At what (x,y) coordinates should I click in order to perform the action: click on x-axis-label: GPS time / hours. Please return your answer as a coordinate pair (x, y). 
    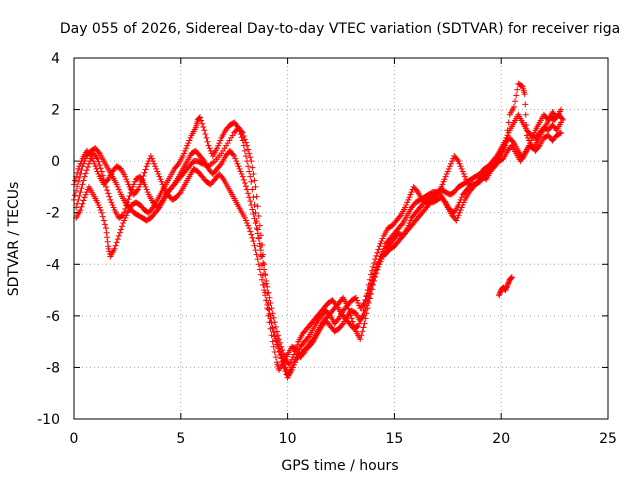
    Looking at the image, I should click on (339, 466).